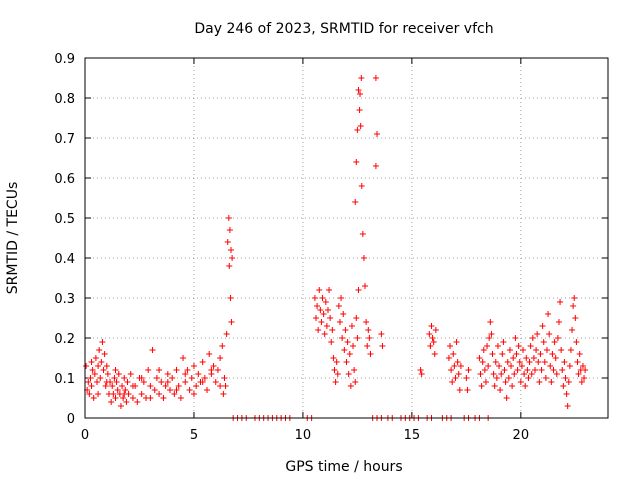  Describe the element at coordinates (194, 435) in the screenshot. I see `x-tick-label: 5` at that location.